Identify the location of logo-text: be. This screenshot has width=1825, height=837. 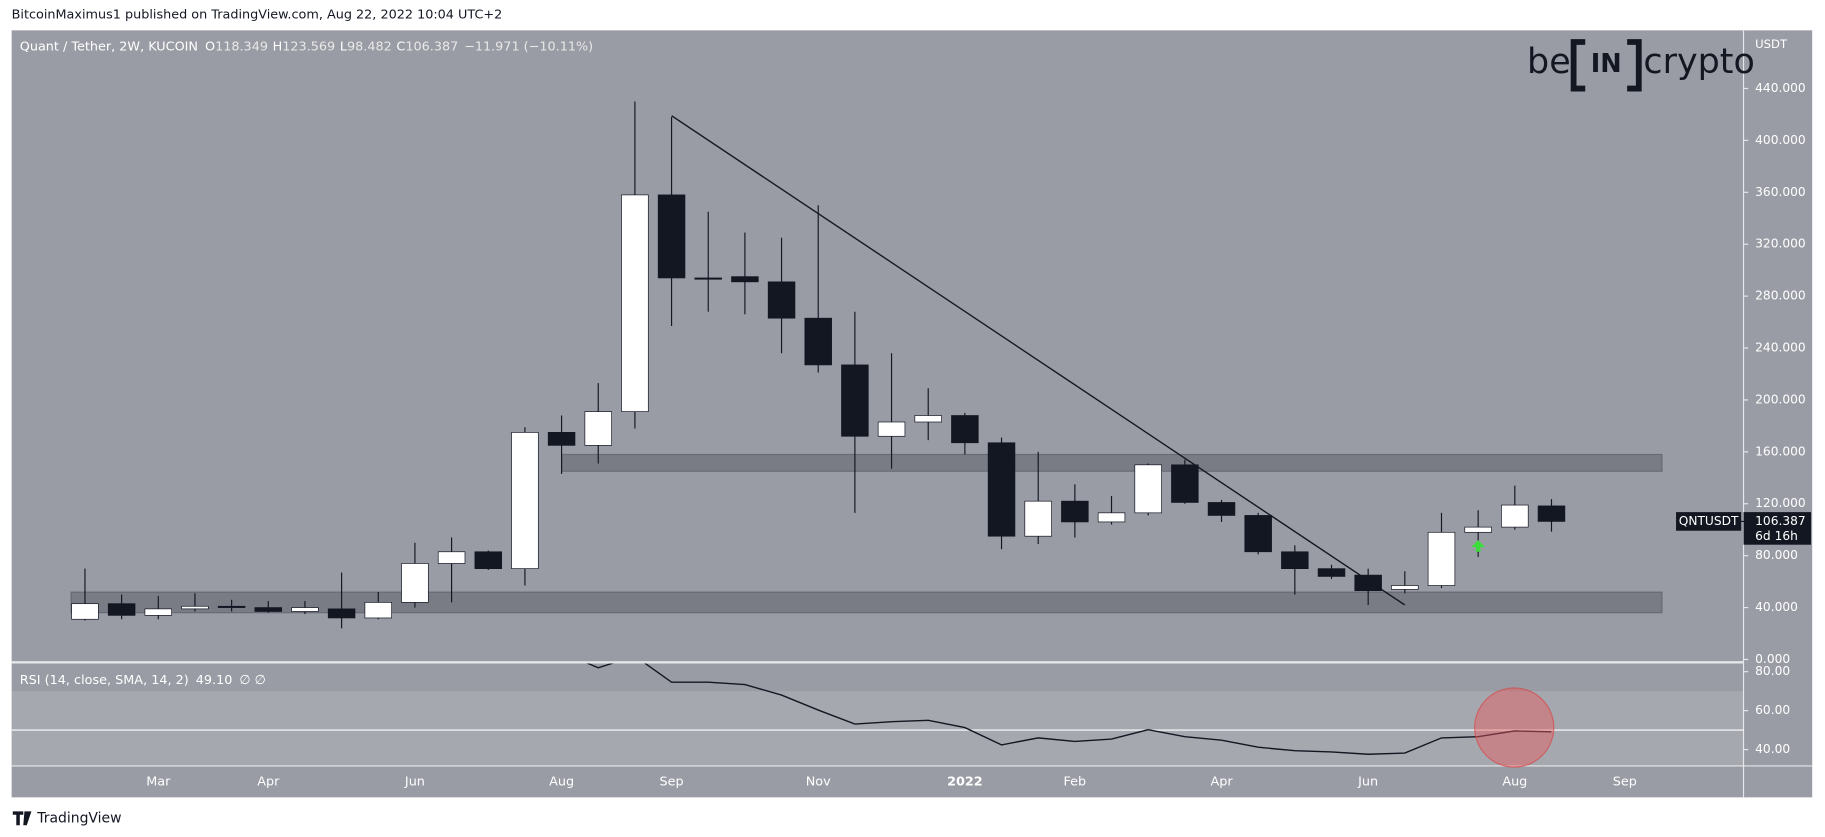
(1549, 62).